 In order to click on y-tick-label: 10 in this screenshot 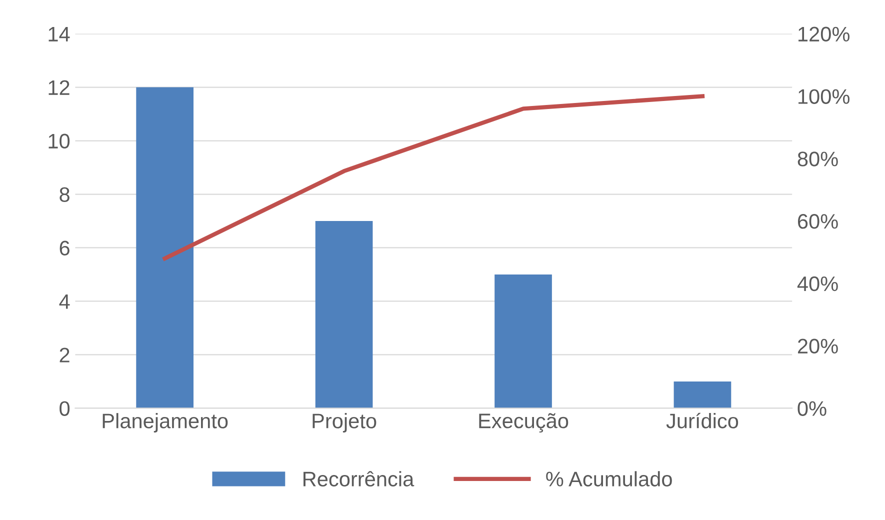, I will do `click(59, 141)`.